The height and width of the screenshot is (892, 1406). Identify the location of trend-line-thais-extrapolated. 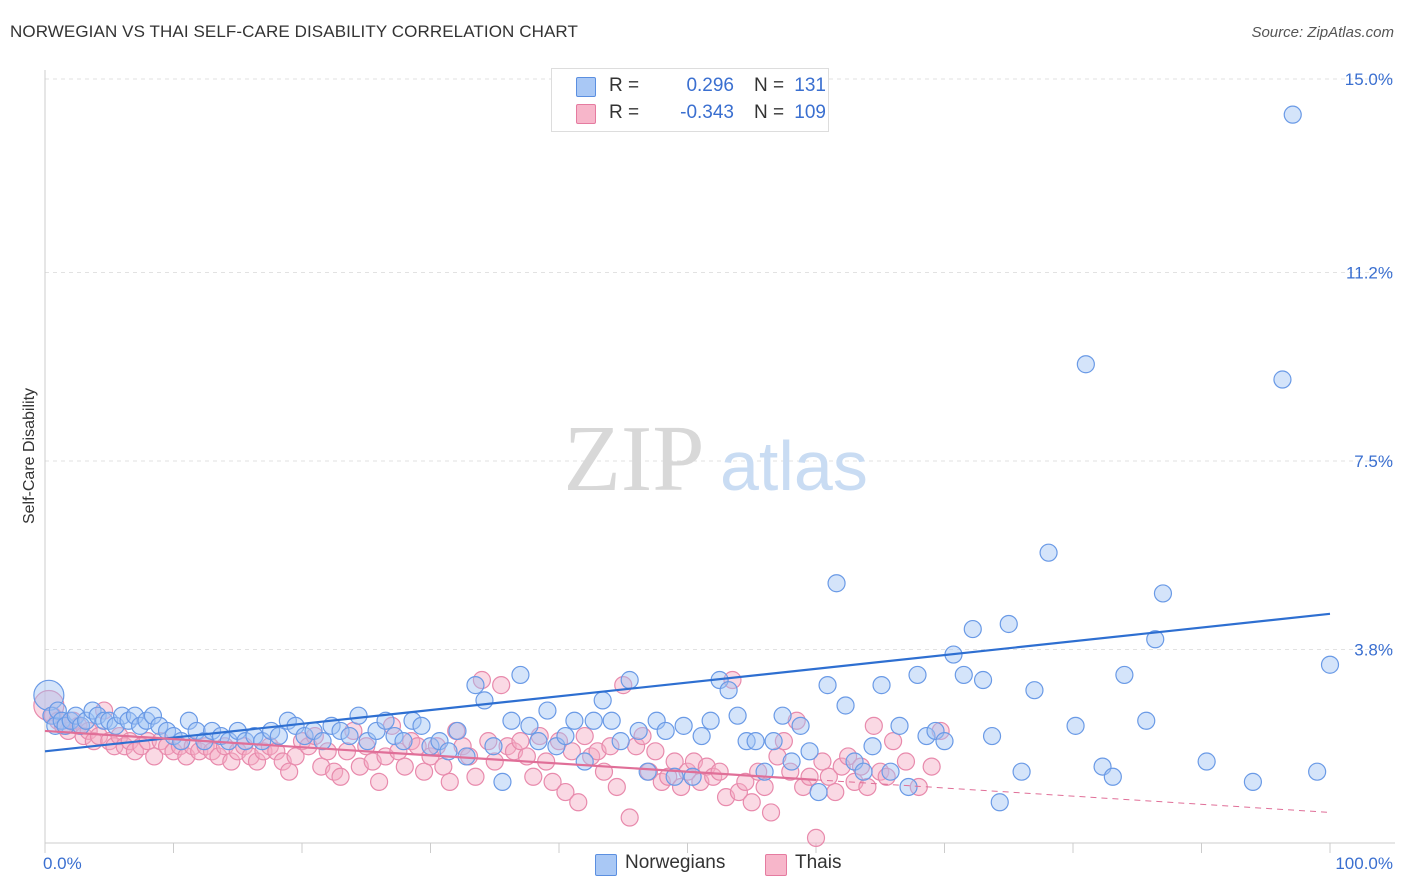
(1073, 796).